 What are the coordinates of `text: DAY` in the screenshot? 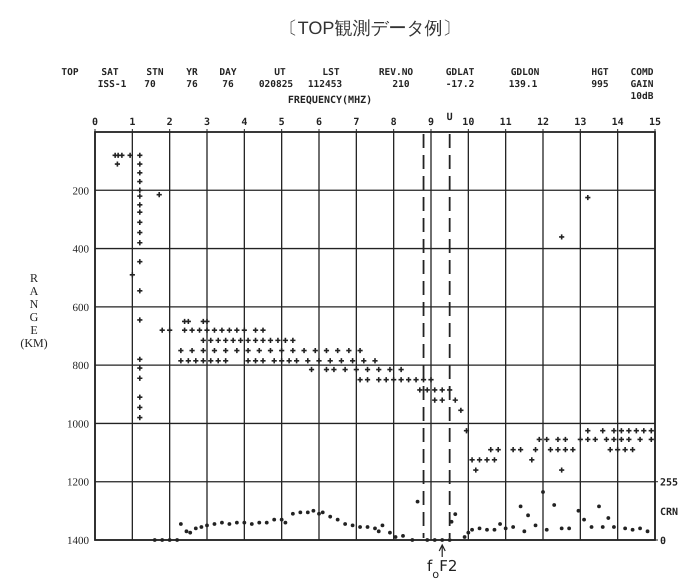 It's located at (228, 72).